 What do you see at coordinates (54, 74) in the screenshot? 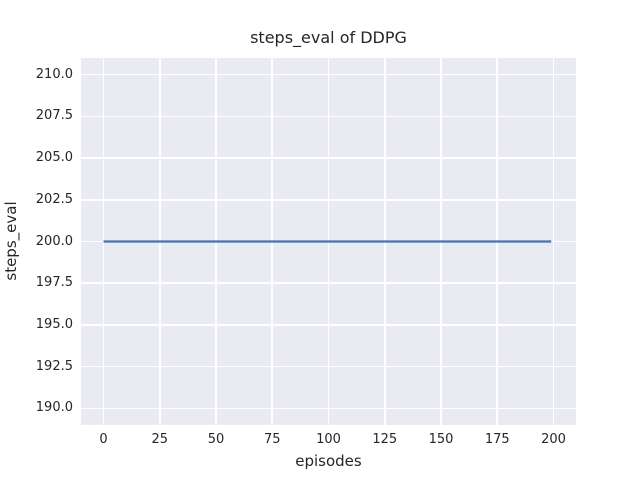
I see `y-tick-label: 210.0` at bounding box center [54, 74].